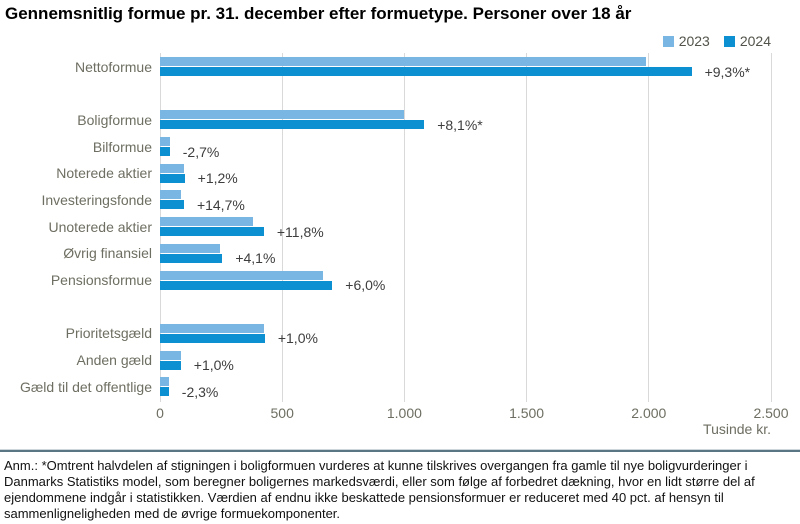 Image resolution: width=800 pixels, height=524 pixels. I want to click on change-label: +11,8%, so click(300, 231).